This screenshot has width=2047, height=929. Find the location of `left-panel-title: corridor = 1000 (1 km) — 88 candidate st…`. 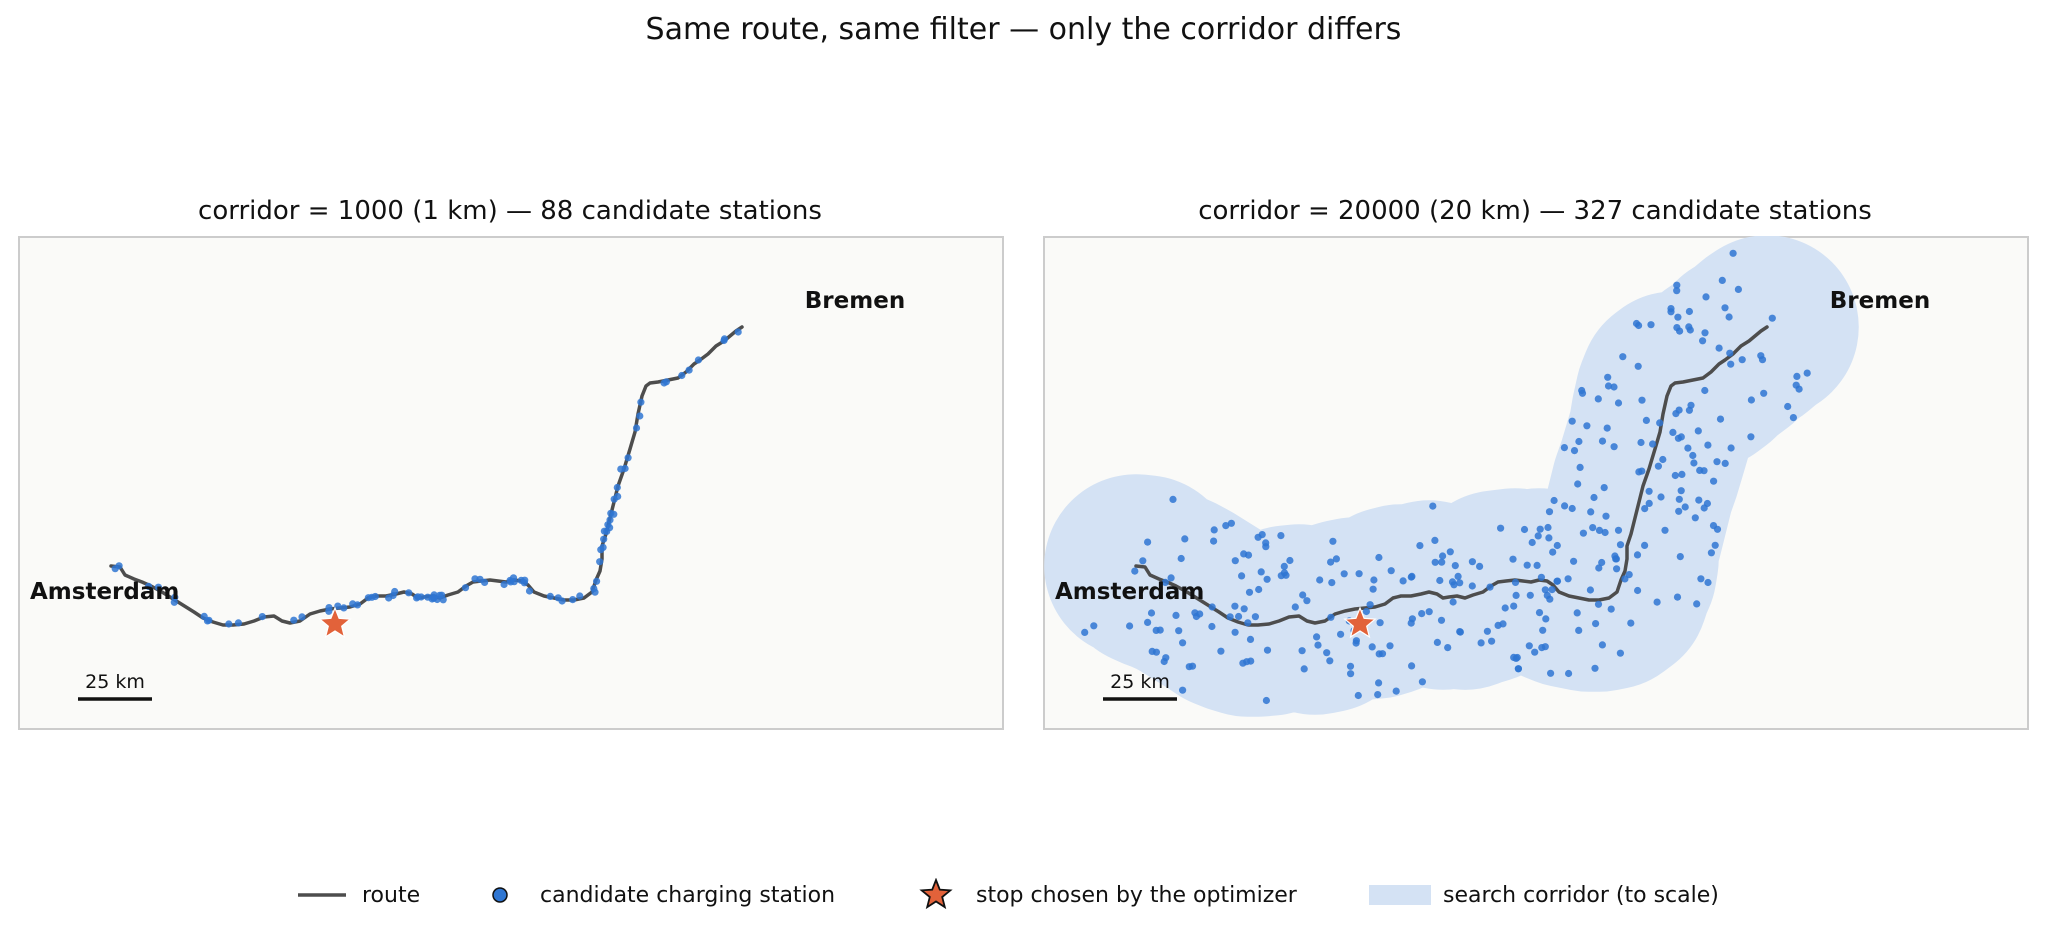

left-panel-title: corridor = 1000 (1 km) — 88 candidate st… is located at coordinates (510, 211).